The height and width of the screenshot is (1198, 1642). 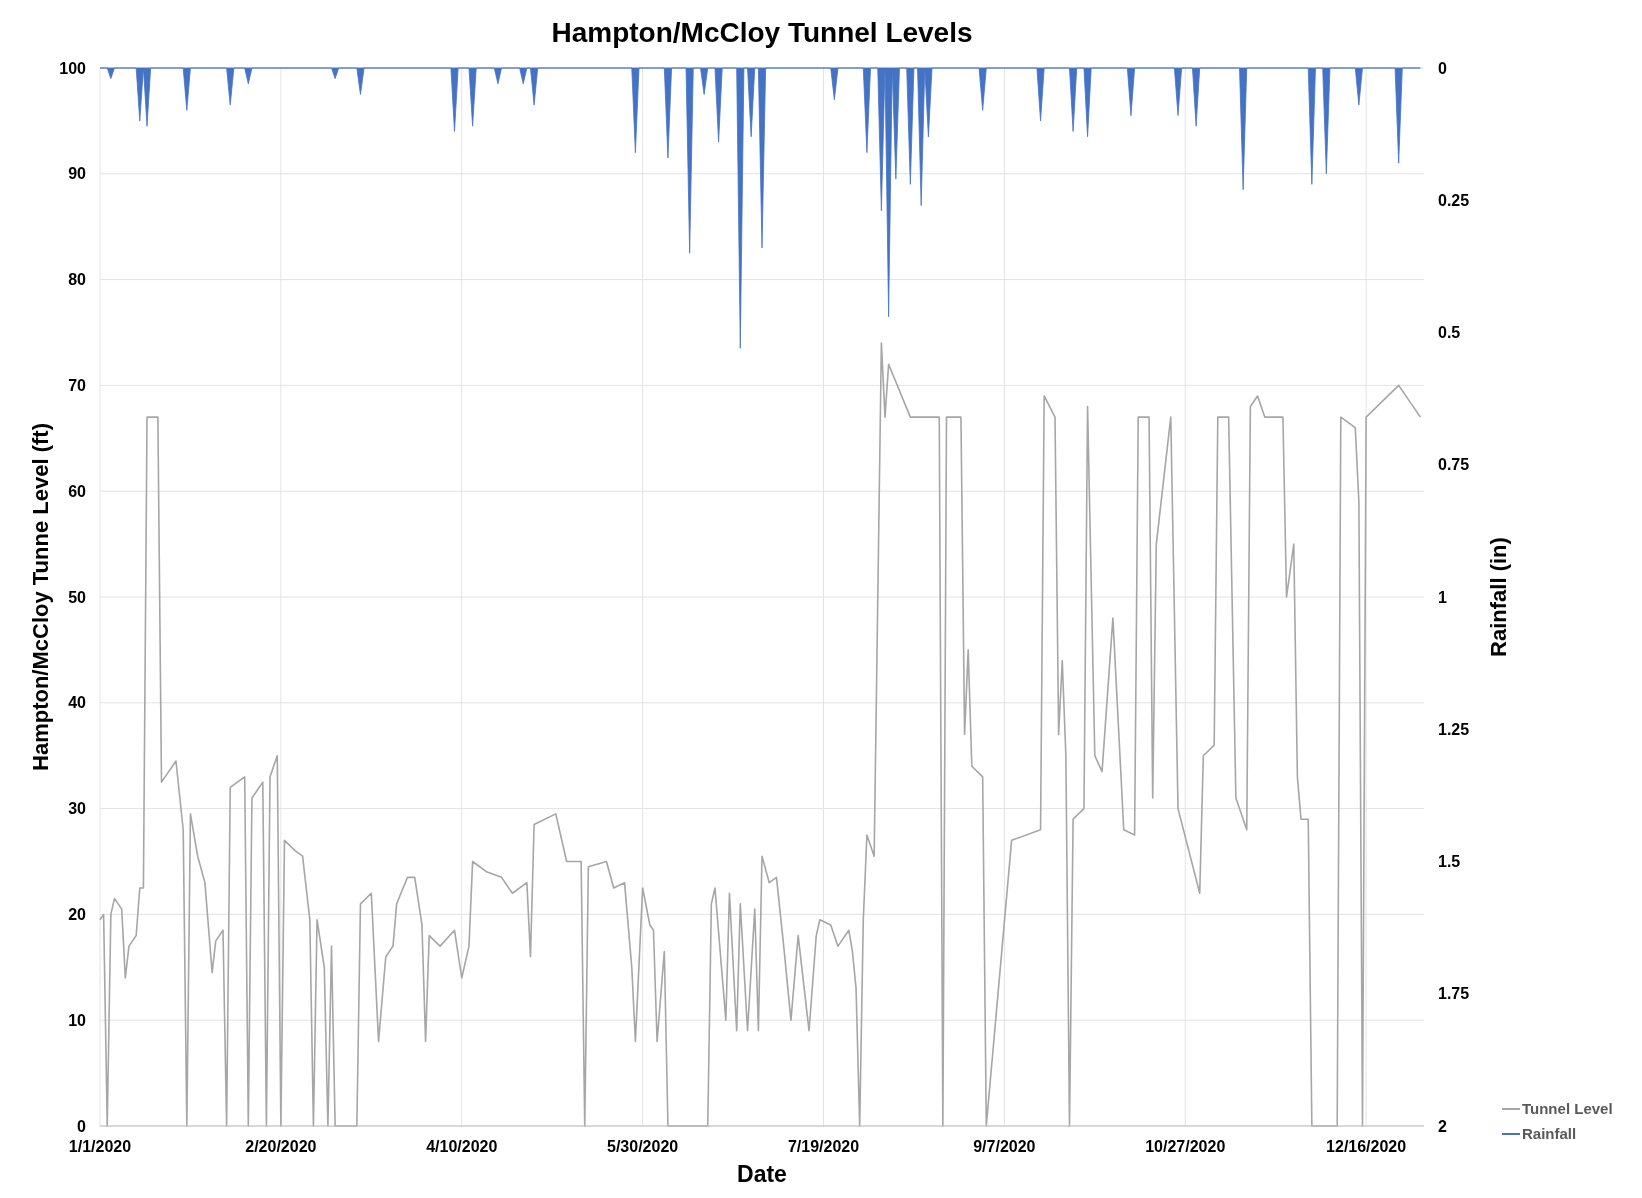 I want to click on y-tick-label: 100, so click(x=73, y=68).